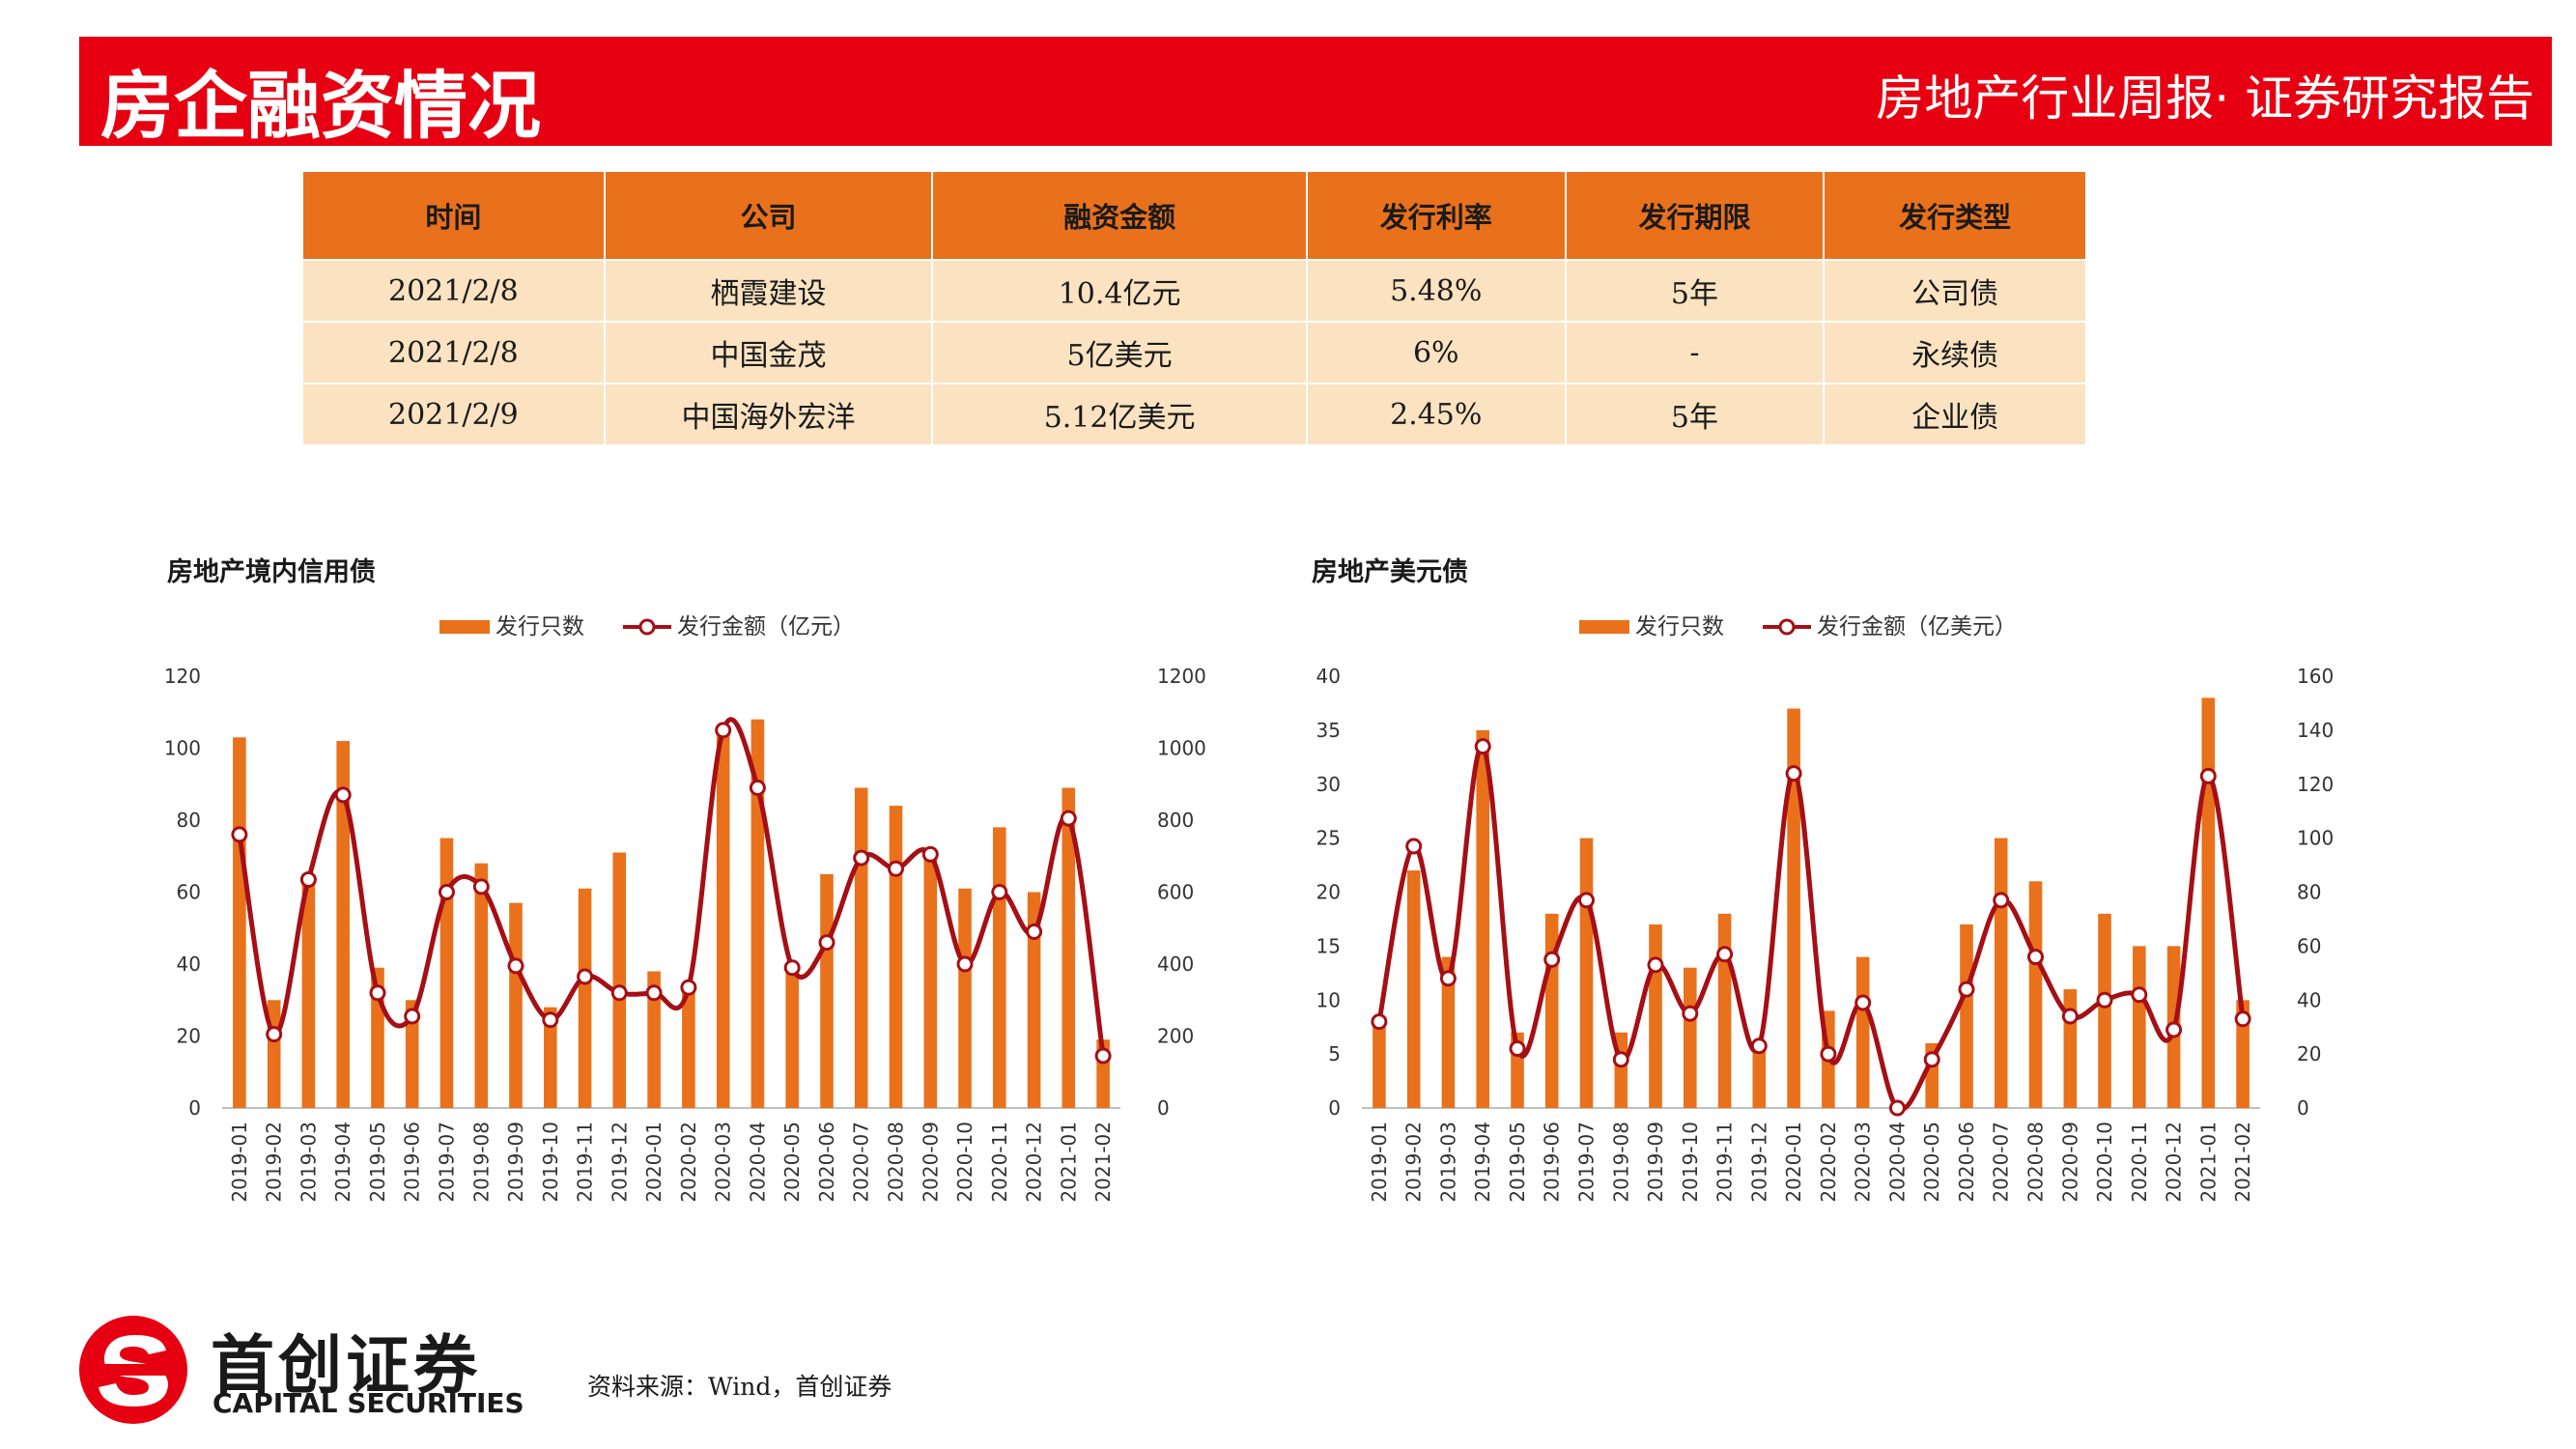  Describe the element at coordinates (2001, 1162) in the screenshot. I see `x-tick-label: 2020-07` at that location.